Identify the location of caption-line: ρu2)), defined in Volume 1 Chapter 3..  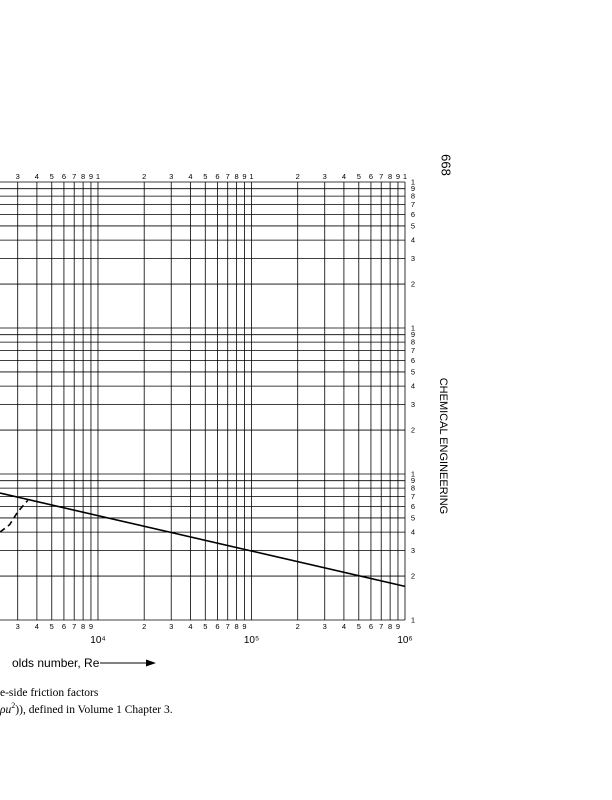
(86, 708).